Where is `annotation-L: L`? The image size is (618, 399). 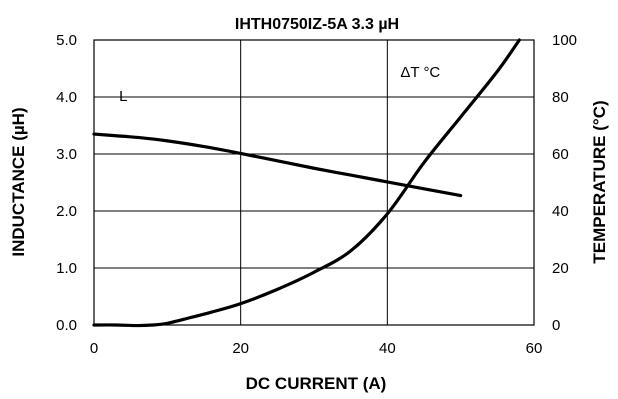
annotation-L: L is located at coordinates (123, 96).